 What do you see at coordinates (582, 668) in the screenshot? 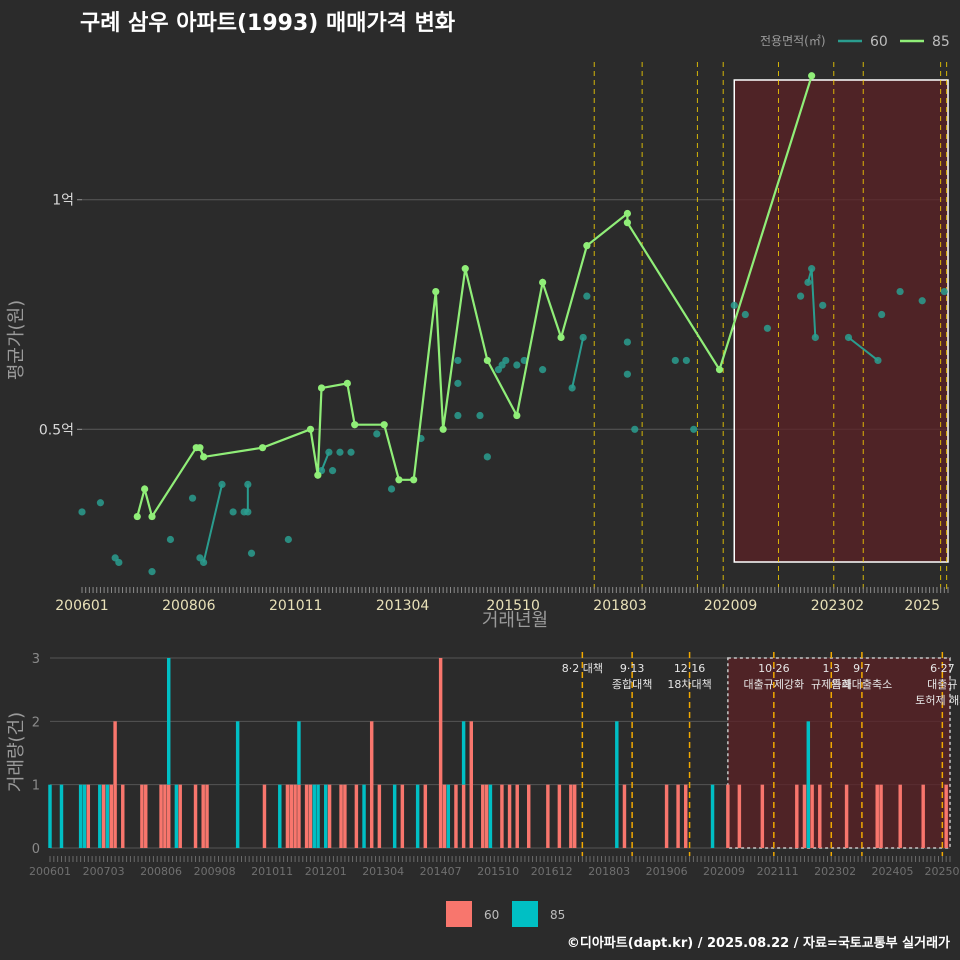
I see `policy-annotation-text: 8·2 대책` at bounding box center [582, 668].